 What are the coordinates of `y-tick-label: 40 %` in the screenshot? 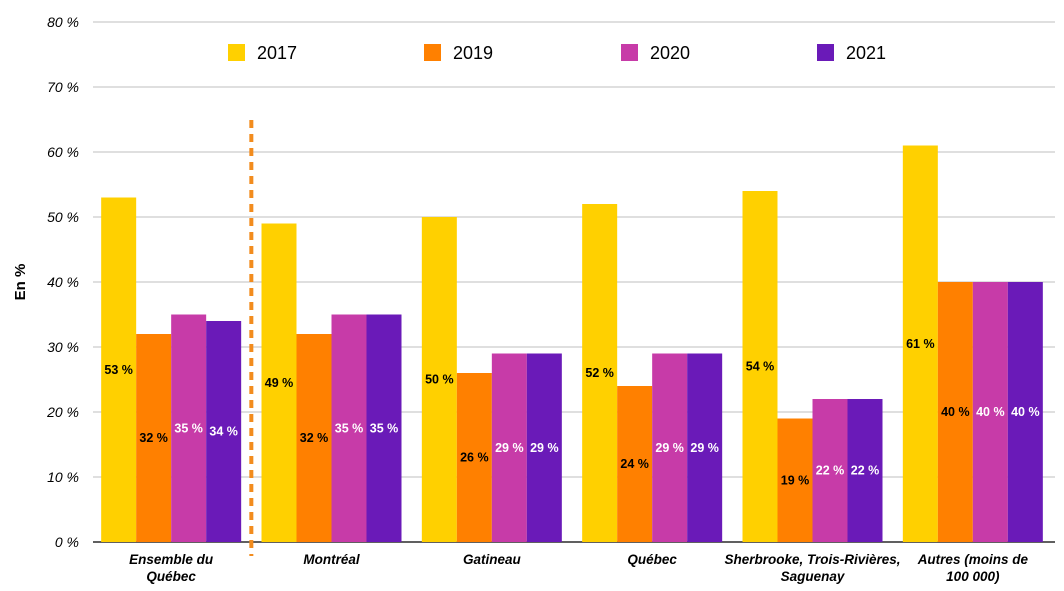 It's located at (63, 282).